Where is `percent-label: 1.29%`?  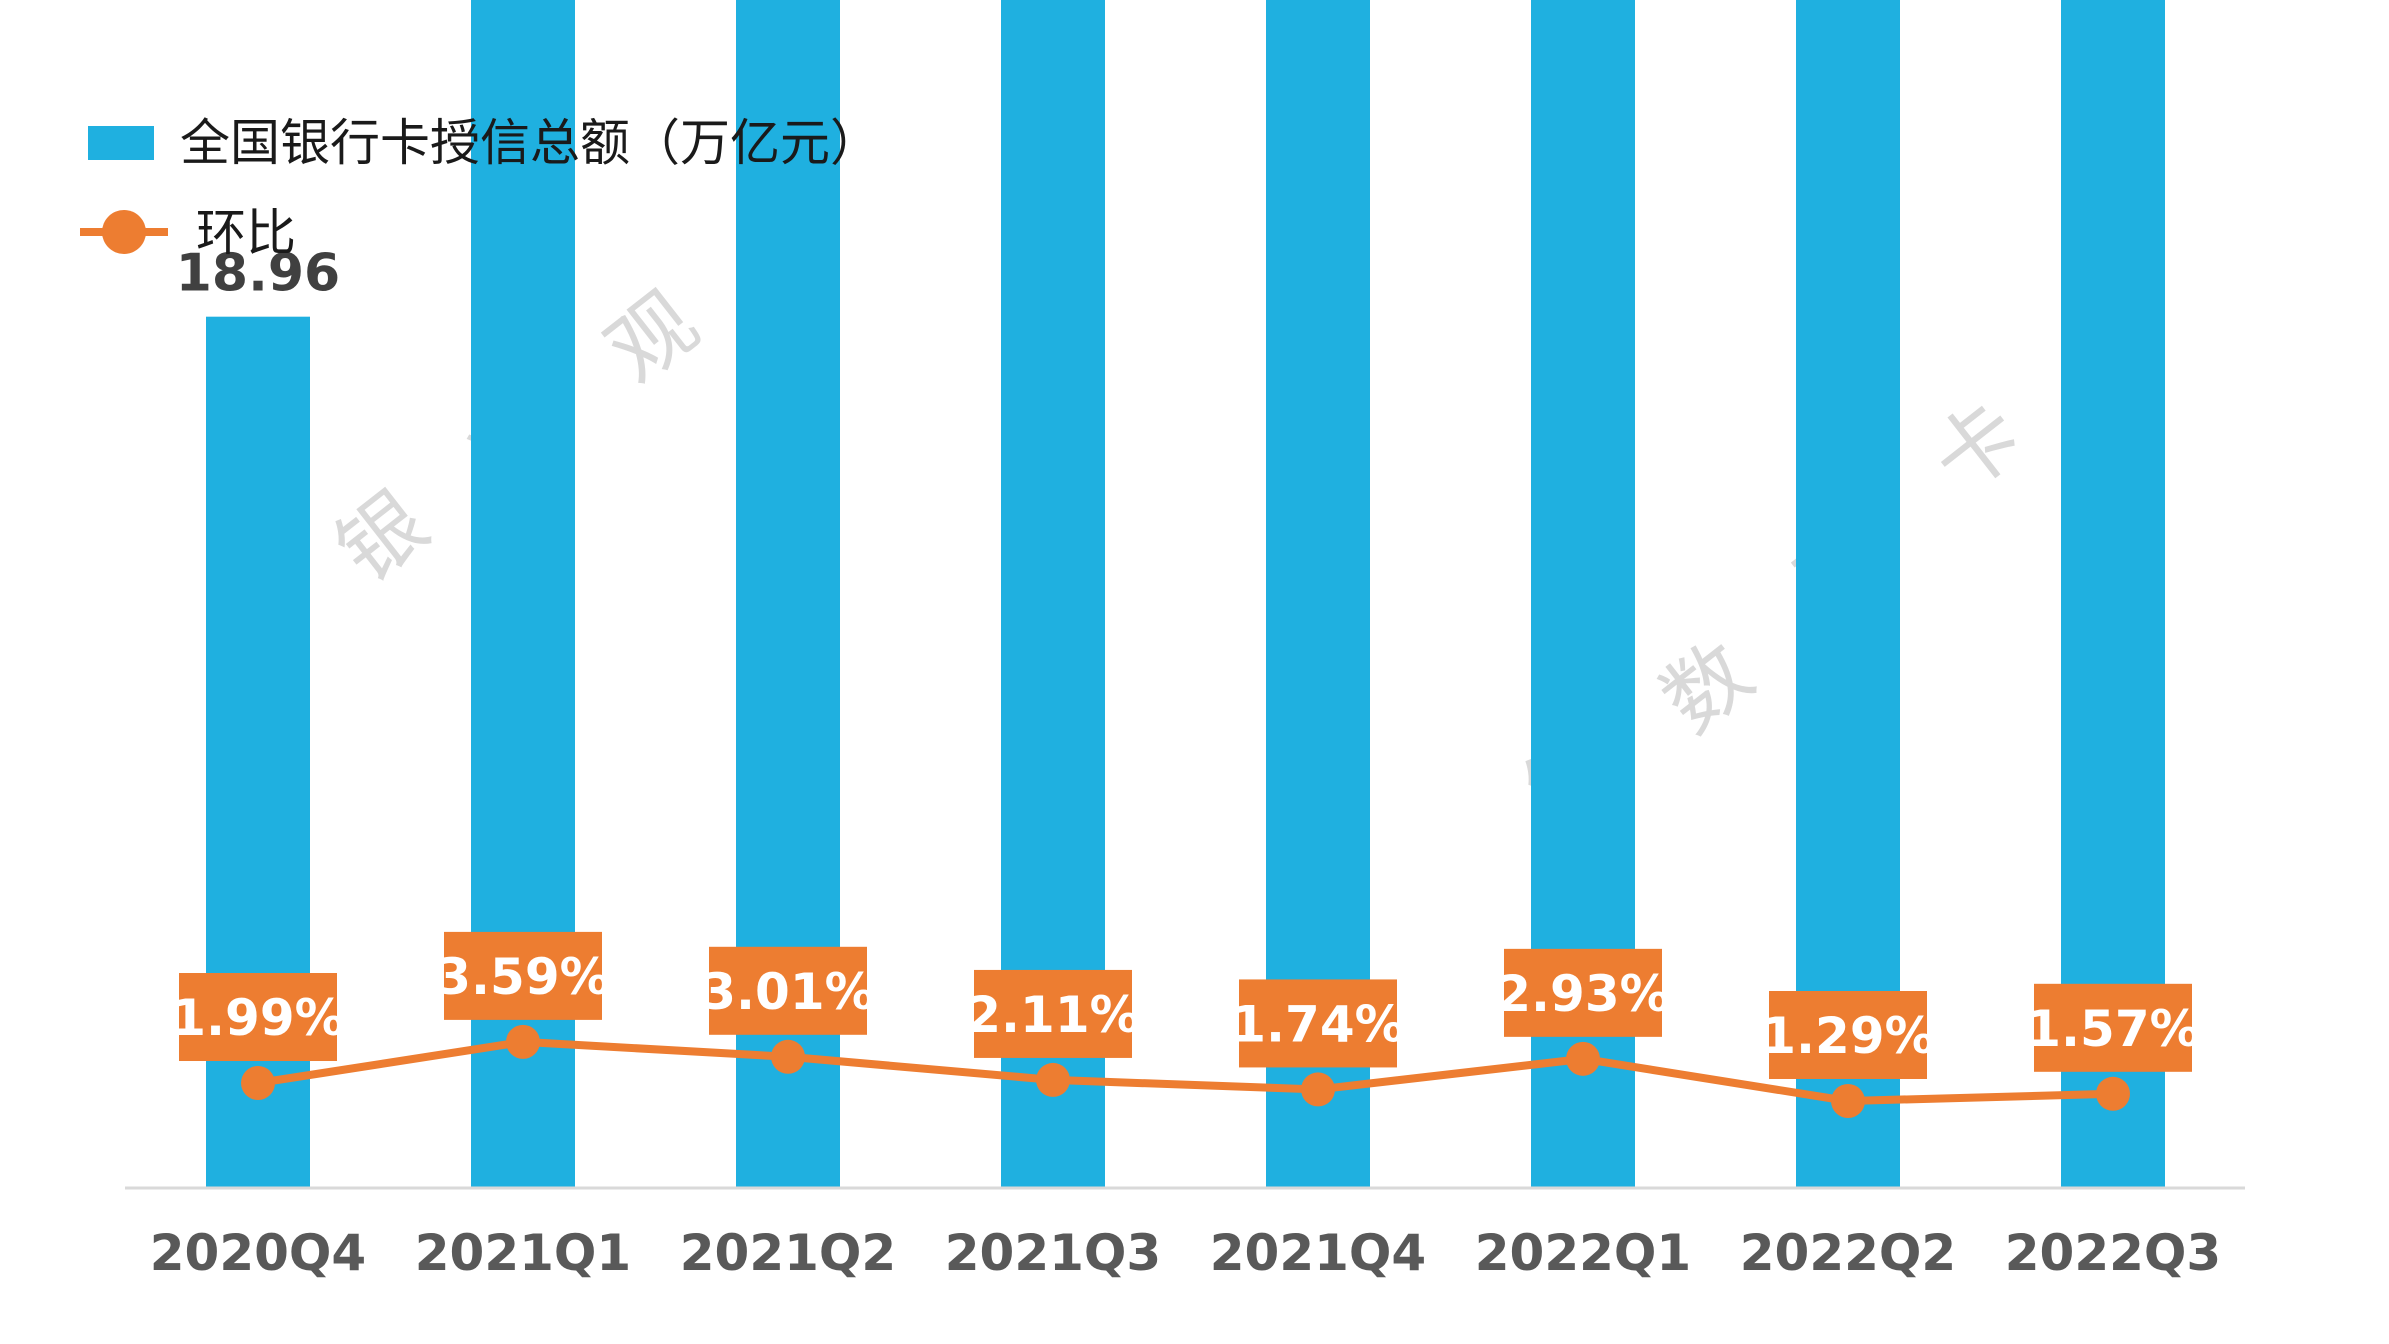
percent-label: 1.29% is located at coordinates (1847, 1036).